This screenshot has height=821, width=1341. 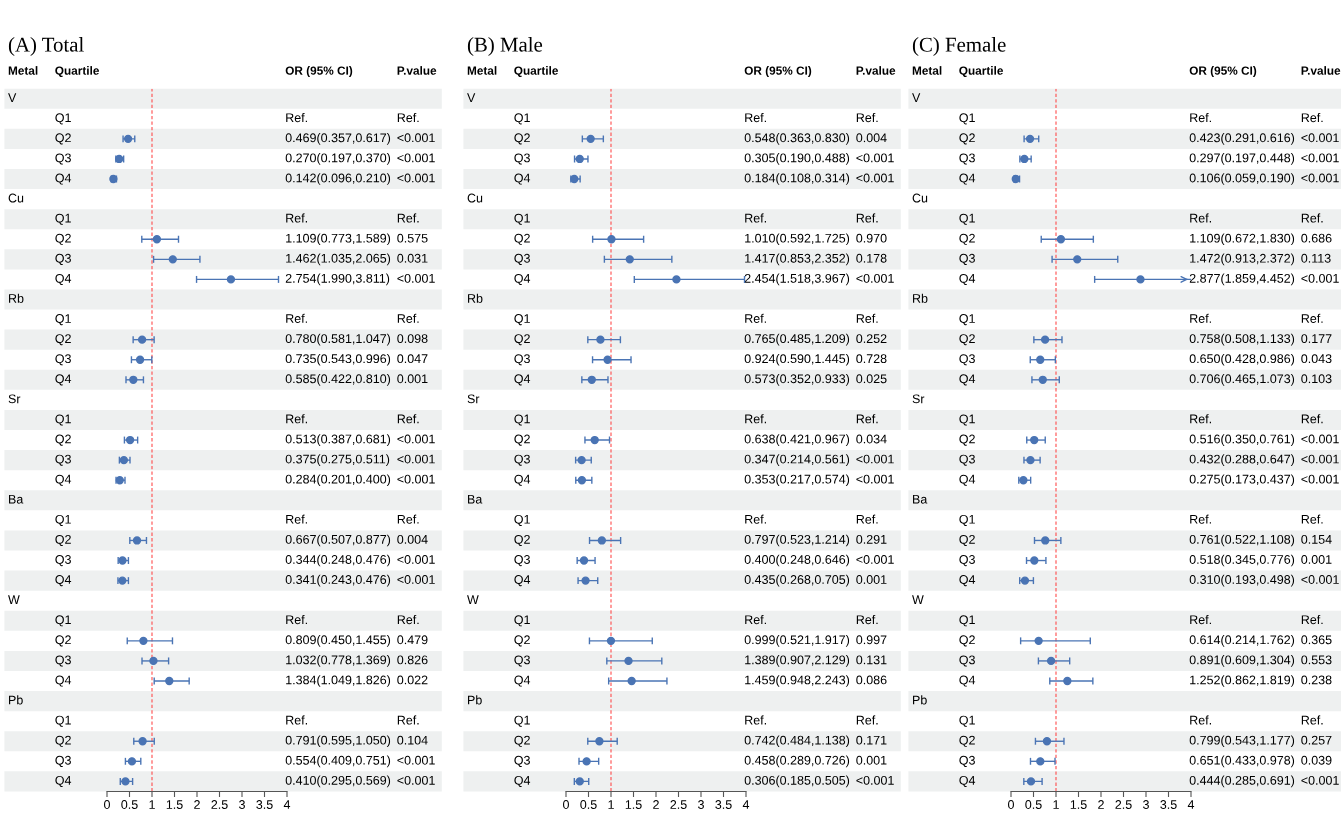 What do you see at coordinates (1168, 804) in the screenshot?
I see `x-tick-label: 3.5` at bounding box center [1168, 804].